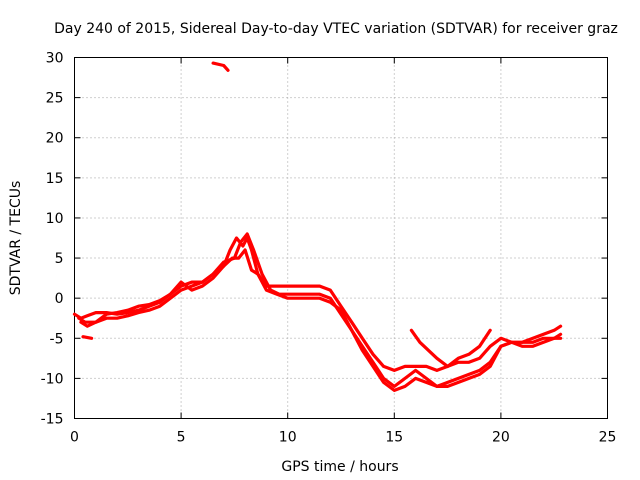 This screenshot has height=480, width=640. What do you see at coordinates (55, 59) in the screenshot?
I see `y-tick-label: 30` at bounding box center [55, 59].